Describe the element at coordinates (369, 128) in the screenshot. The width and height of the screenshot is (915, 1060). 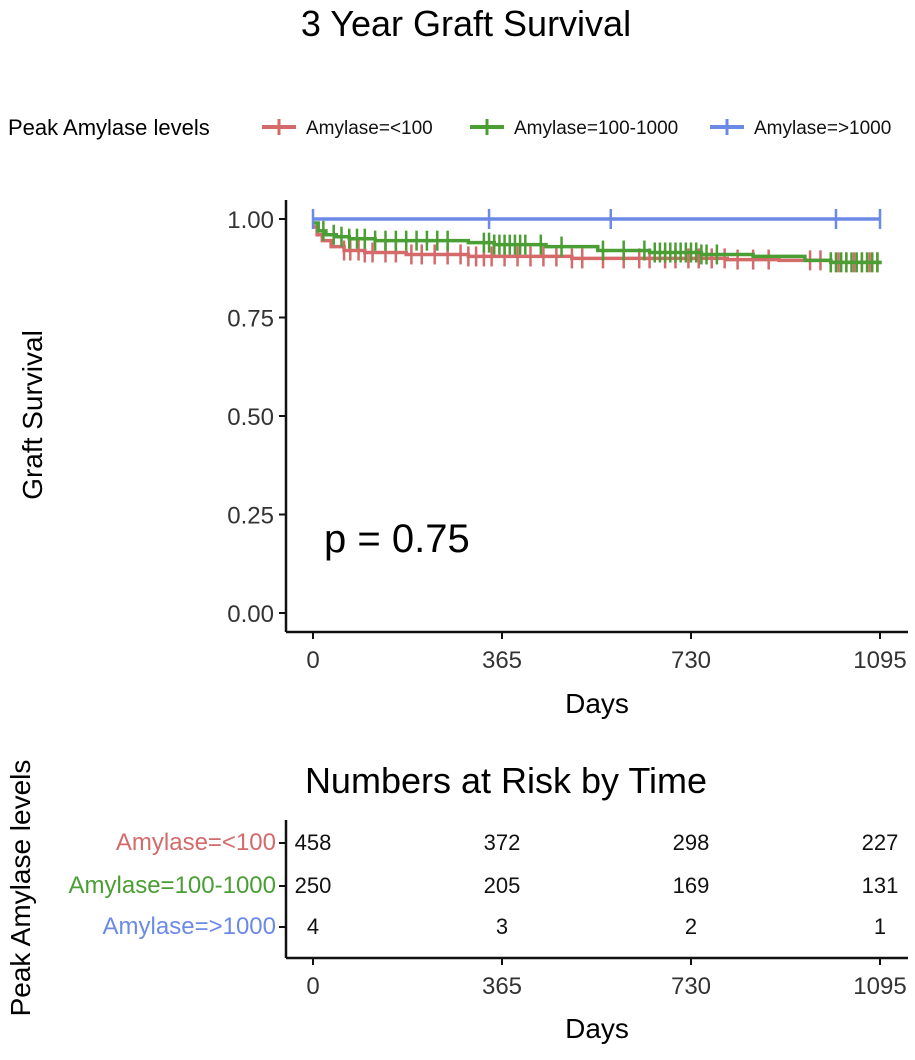
I see `legend-label: Amylase=<100` at that location.